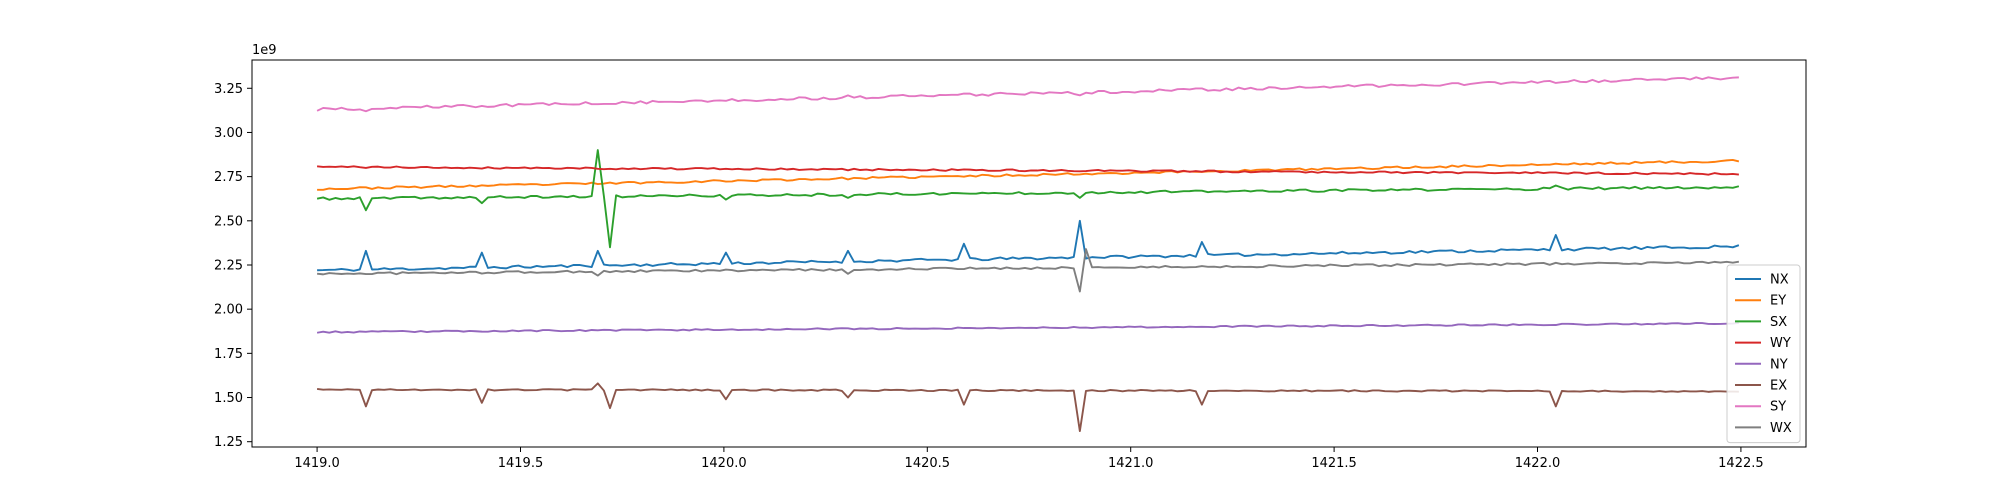 This screenshot has height=500, width=2000. Describe the element at coordinates (1780, 343) in the screenshot. I see `legend-label-wy: WY` at that location.